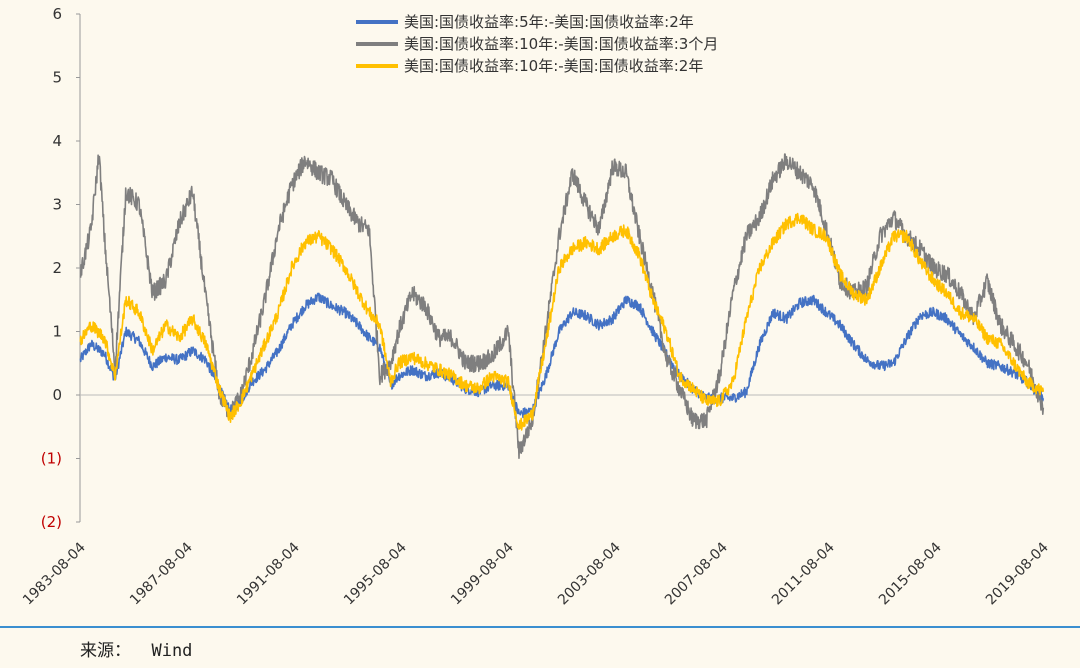 Image resolution: width=1080 pixels, height=668 pixels. Describe the element at coordinates (375, 573) in the screenshot. I see `x-tick-label: 1995-08-04` at that location.